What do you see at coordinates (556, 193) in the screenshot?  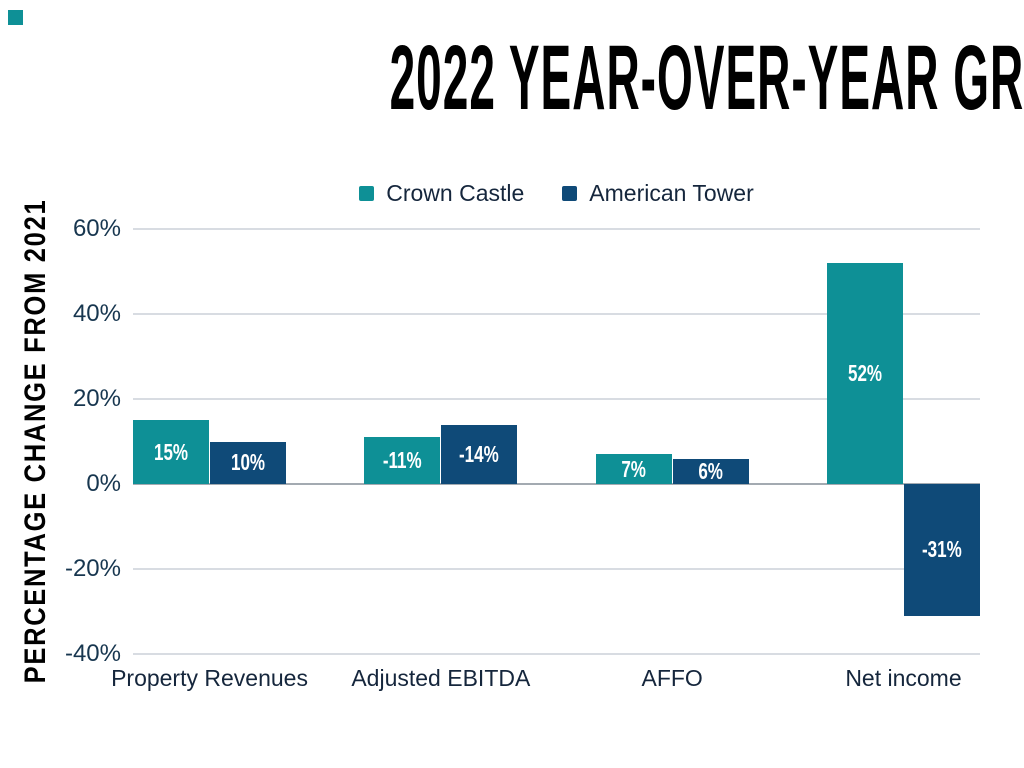 I see `legend: Crown Castle American Tower` at bounding box center [556, 193].